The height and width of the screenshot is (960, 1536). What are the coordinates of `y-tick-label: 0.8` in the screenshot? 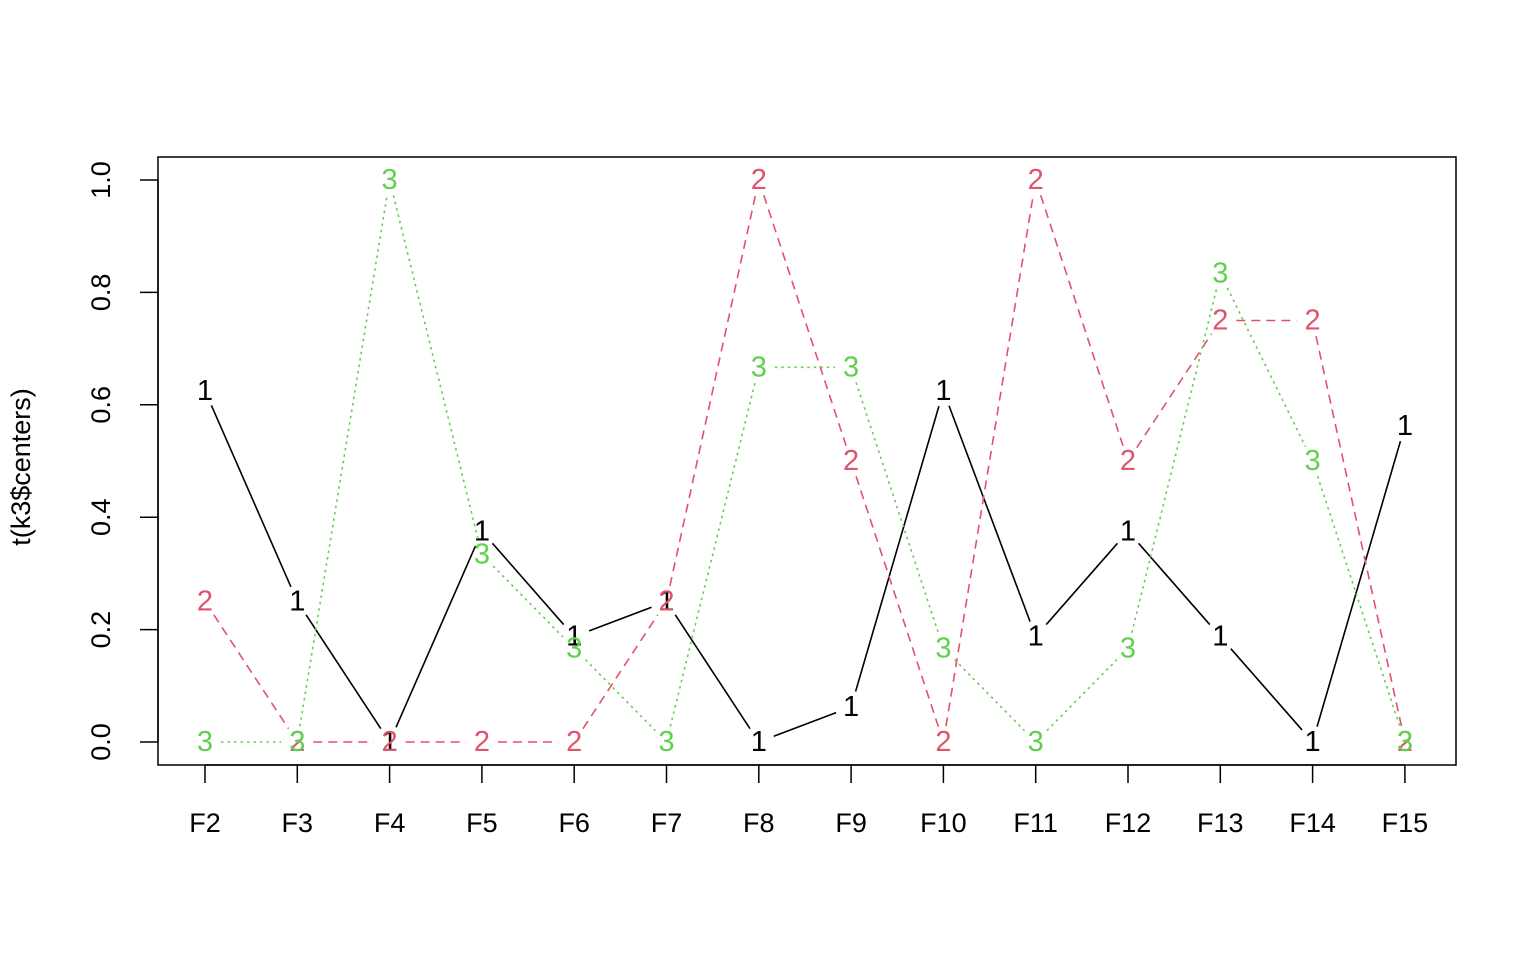 It's located at (101, 293).